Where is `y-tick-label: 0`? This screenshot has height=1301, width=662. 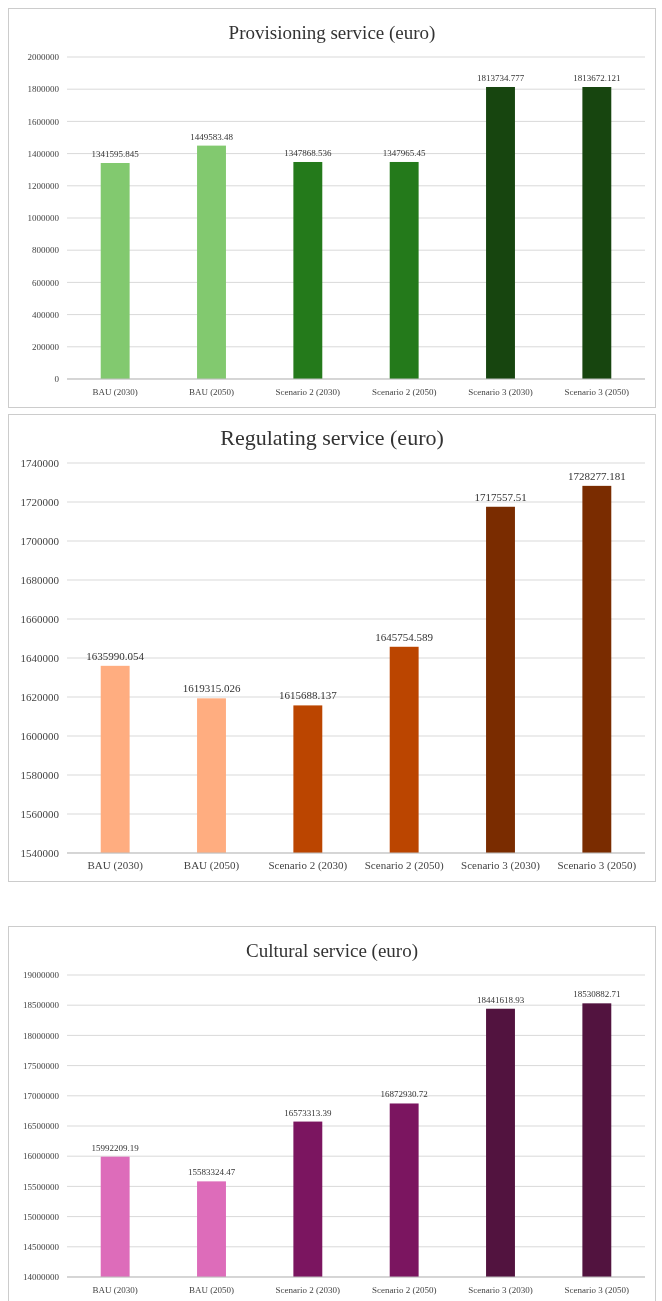
y-tick-label: 0 is located at coordinates (57, 379).